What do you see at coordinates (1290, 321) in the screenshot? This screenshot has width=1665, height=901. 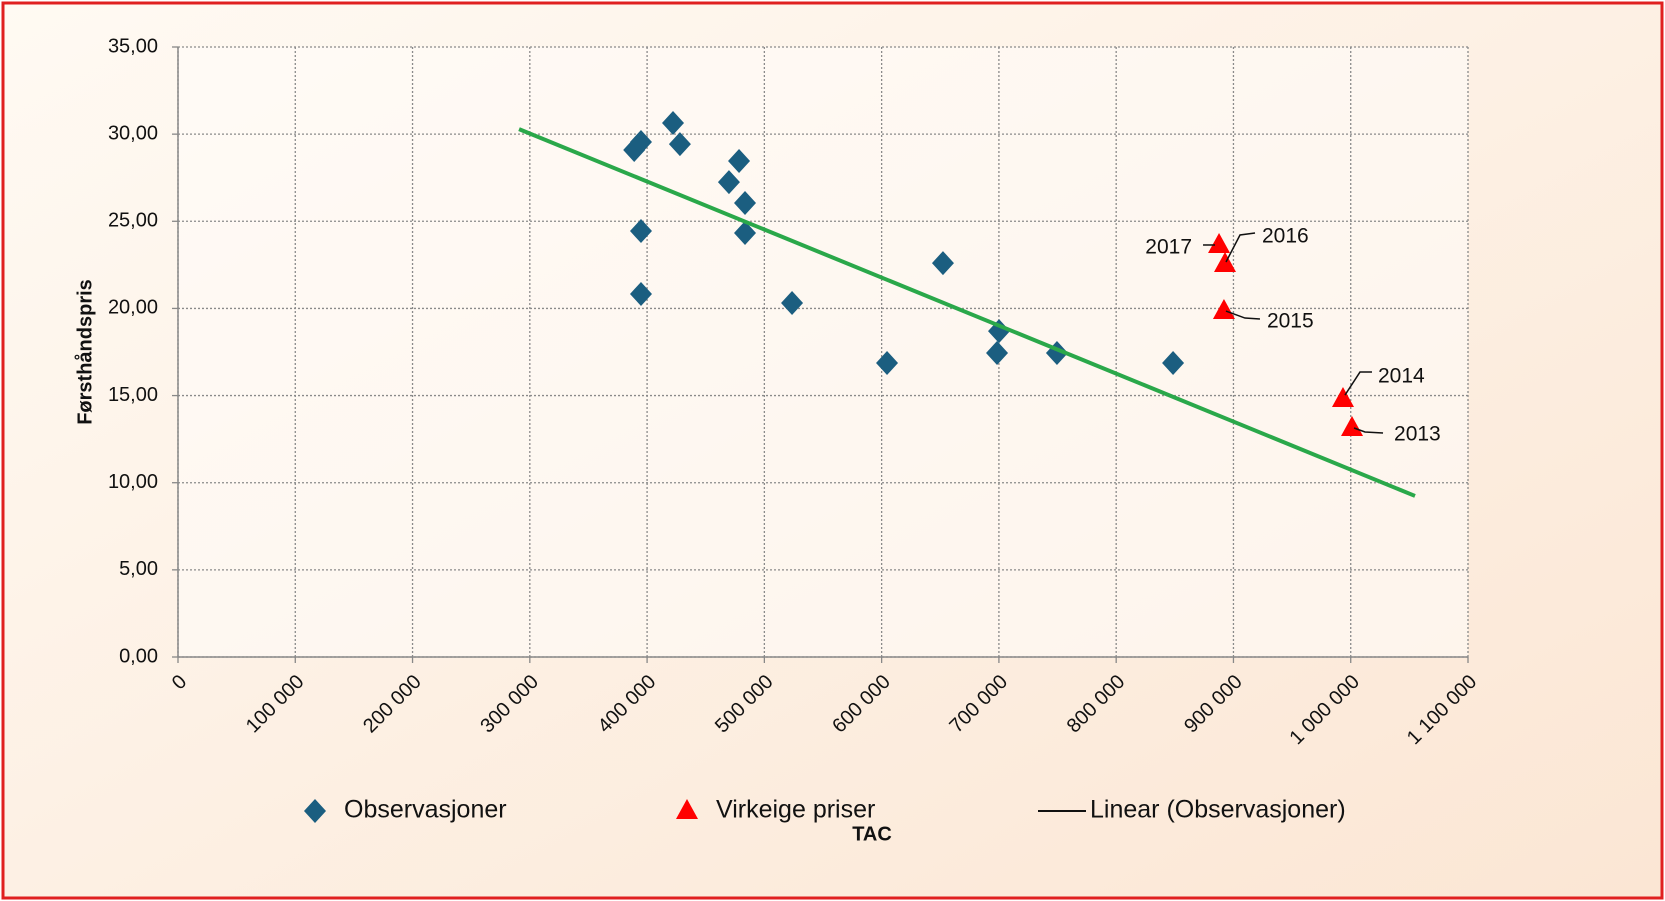 I see `point-label: 2015` at bounding box center [1290, 321].